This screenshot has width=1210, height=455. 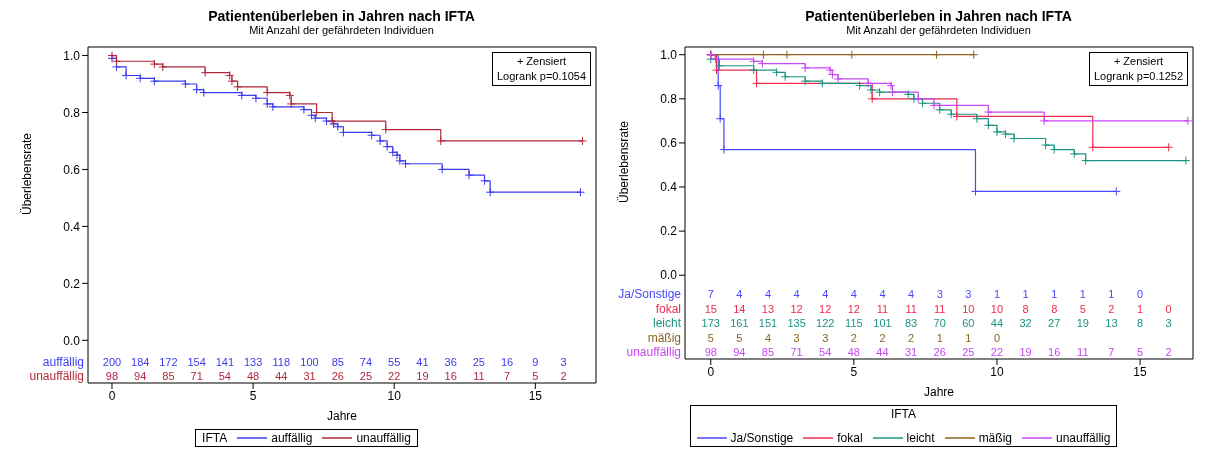 I want to click on legend-label: Ja/Sonstige, so click(x=762, y=438).